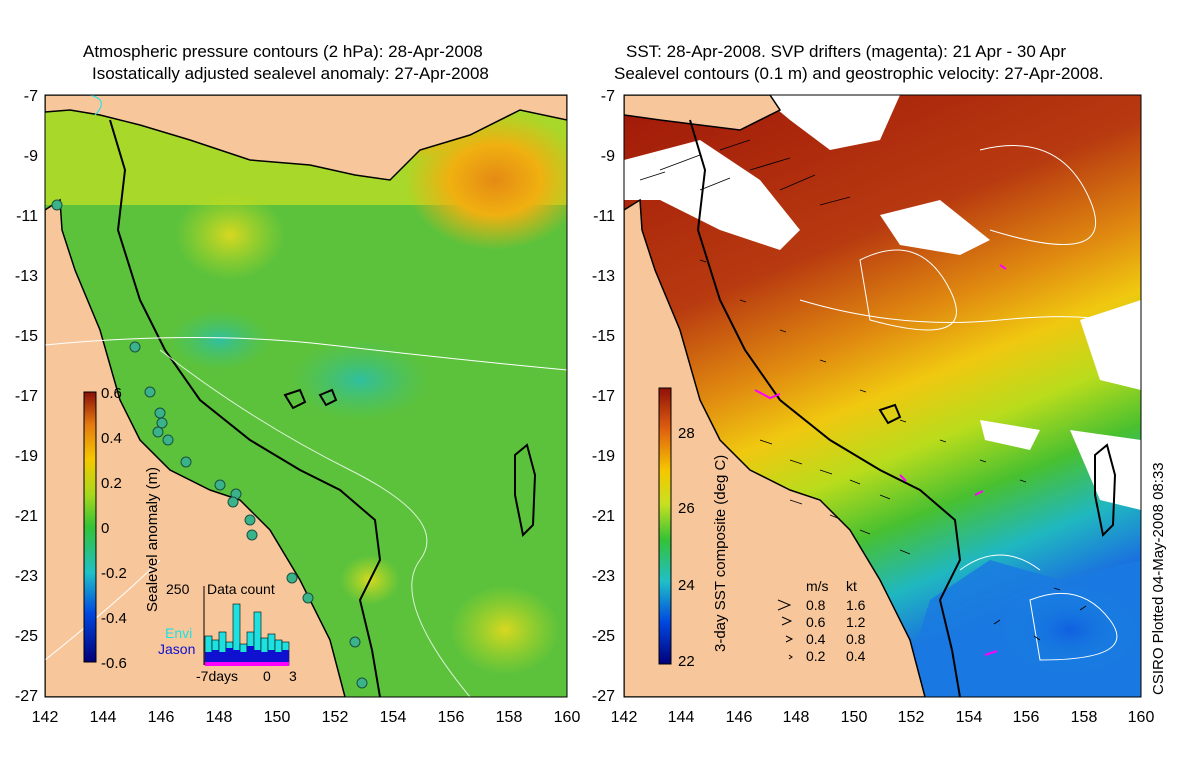  What do you see at coordinates (95, 105) in the screenshot?
I see `cyan-contour` at bounding box center [95, 105].